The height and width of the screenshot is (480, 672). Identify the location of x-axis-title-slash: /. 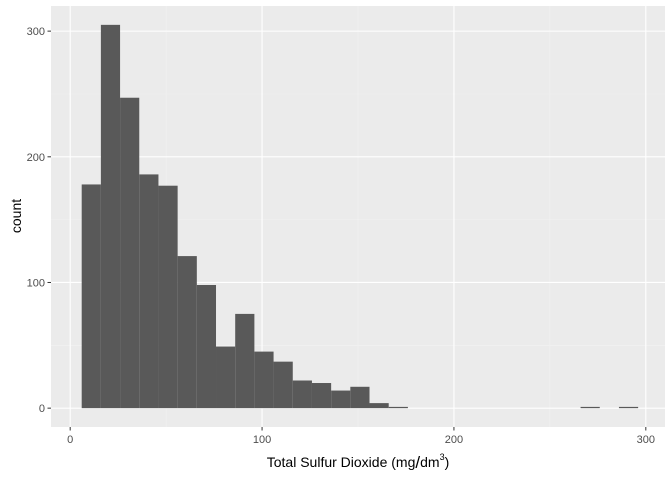
(417, 462).